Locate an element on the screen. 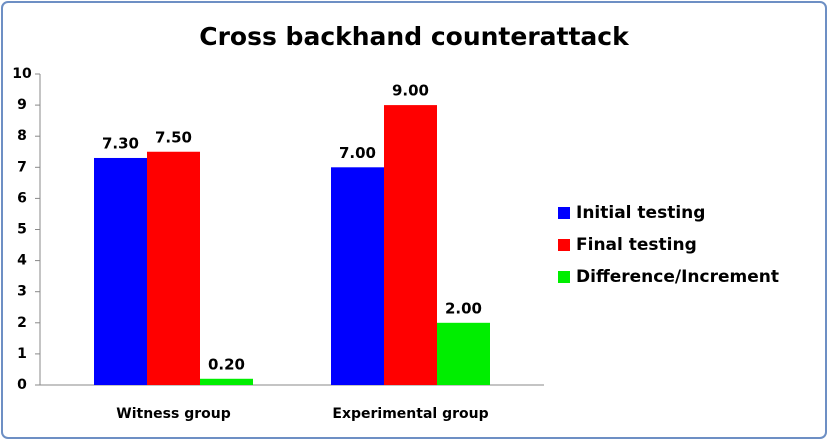  value-label: 7.50 is located at coordinates (173, 137).